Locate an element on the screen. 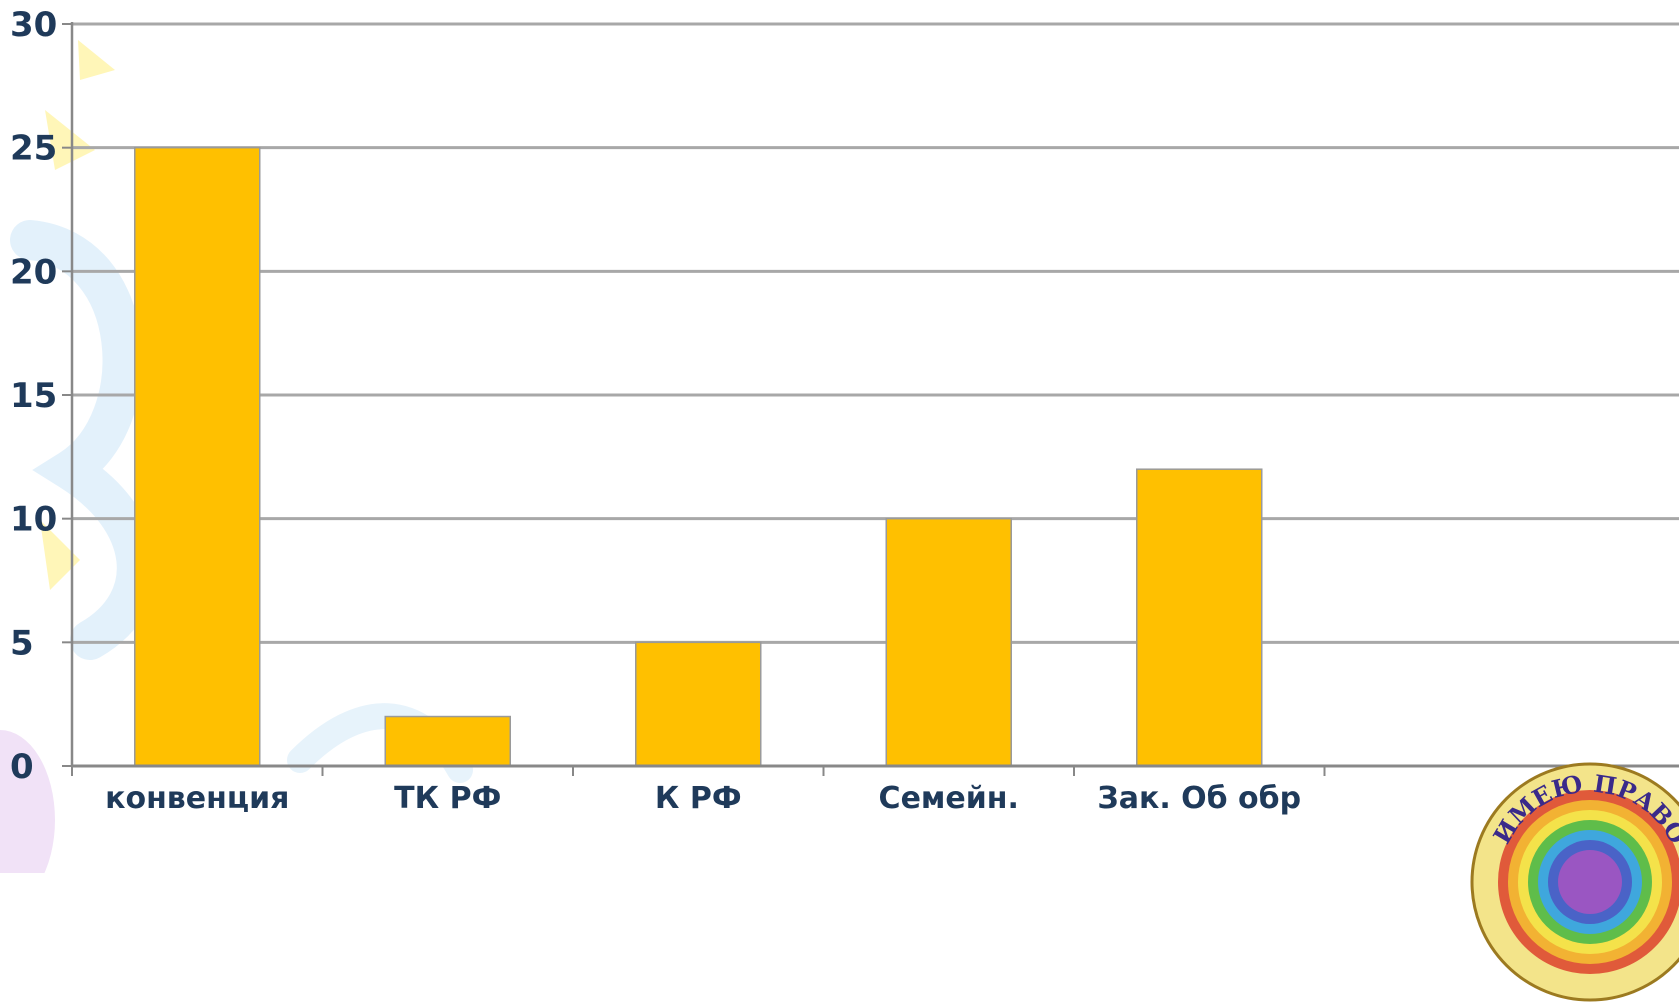 The image size is (1679, 1002). y-tick-label: 0 is located at coordinates (22, 767).